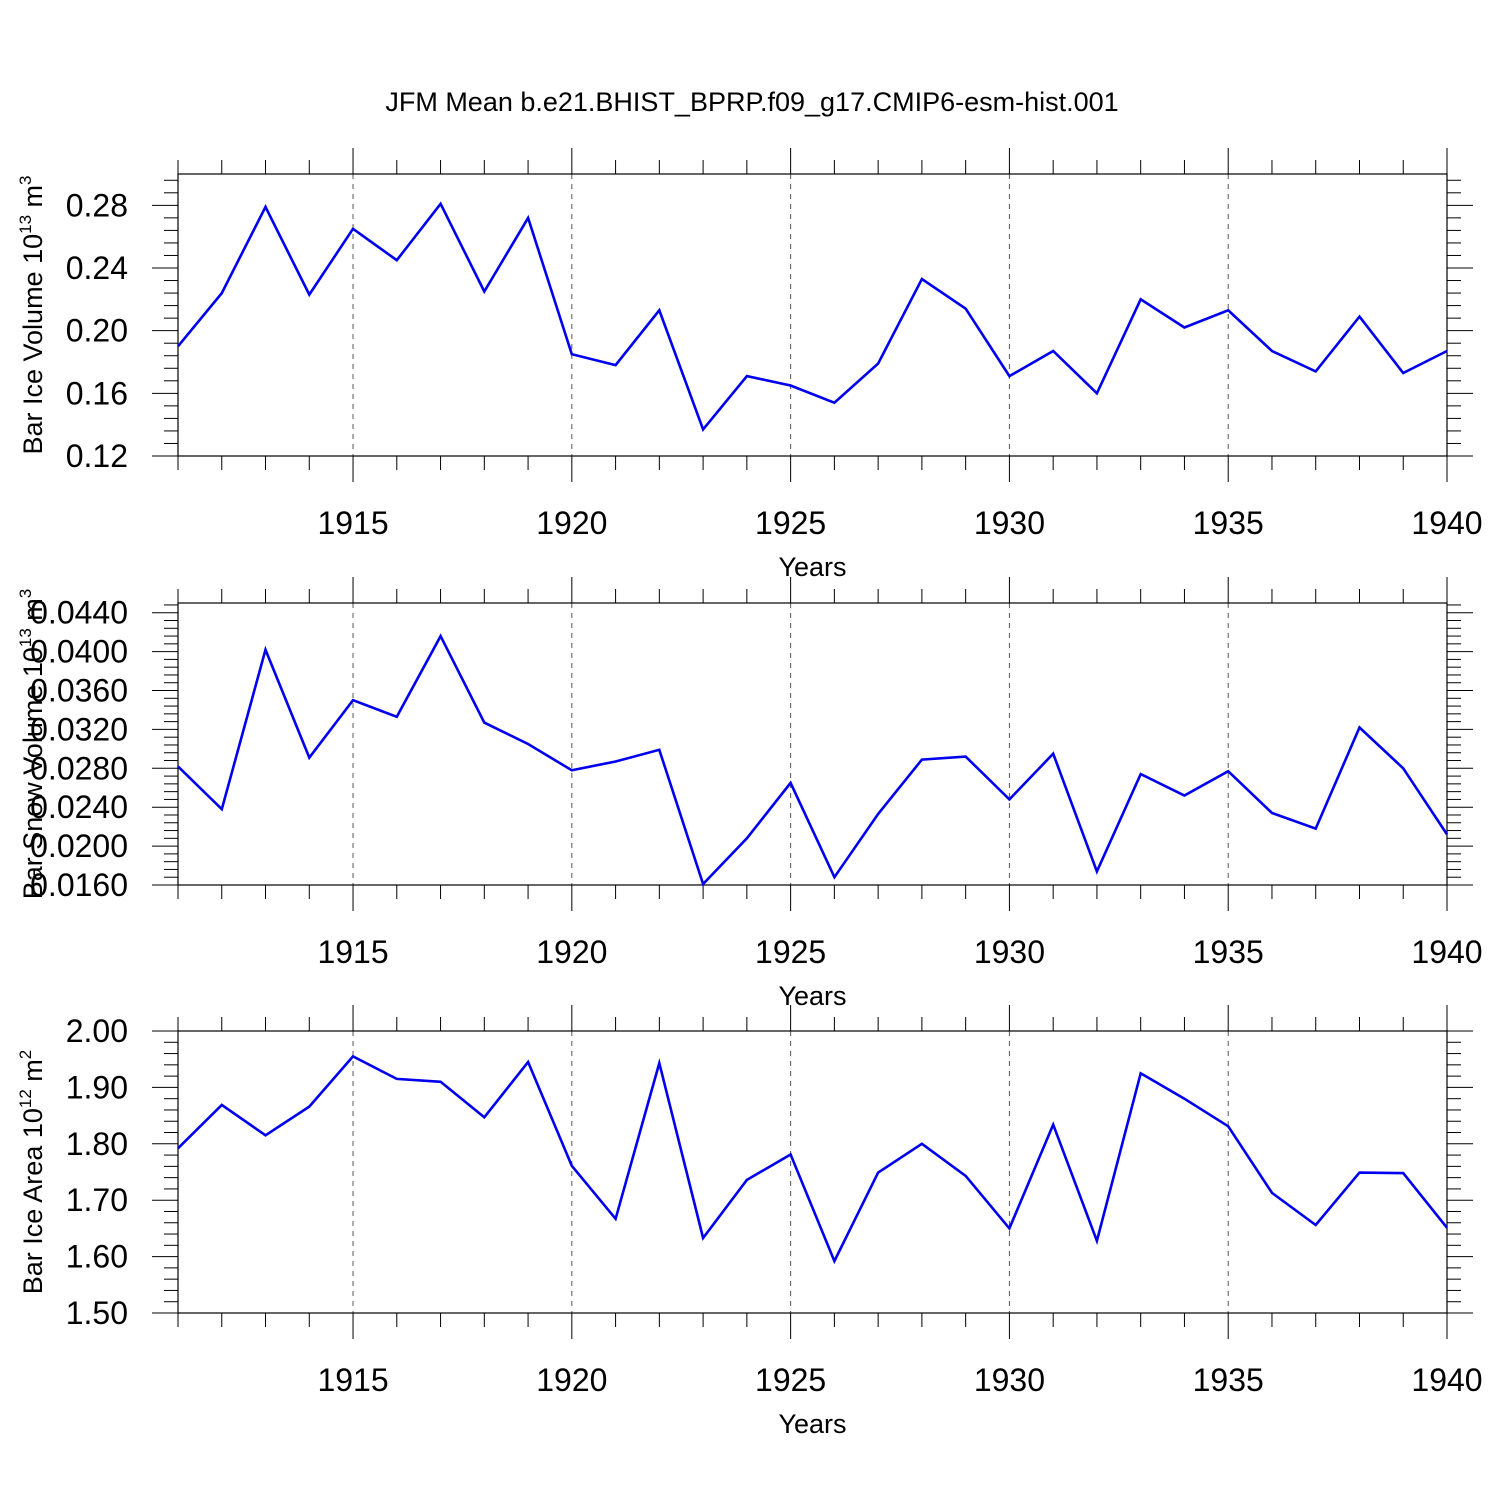  Describe the element at coordinates (33, 344) in the screenshot. I see `y-axis-label-text: Bar Ice Volume 10` at that location.